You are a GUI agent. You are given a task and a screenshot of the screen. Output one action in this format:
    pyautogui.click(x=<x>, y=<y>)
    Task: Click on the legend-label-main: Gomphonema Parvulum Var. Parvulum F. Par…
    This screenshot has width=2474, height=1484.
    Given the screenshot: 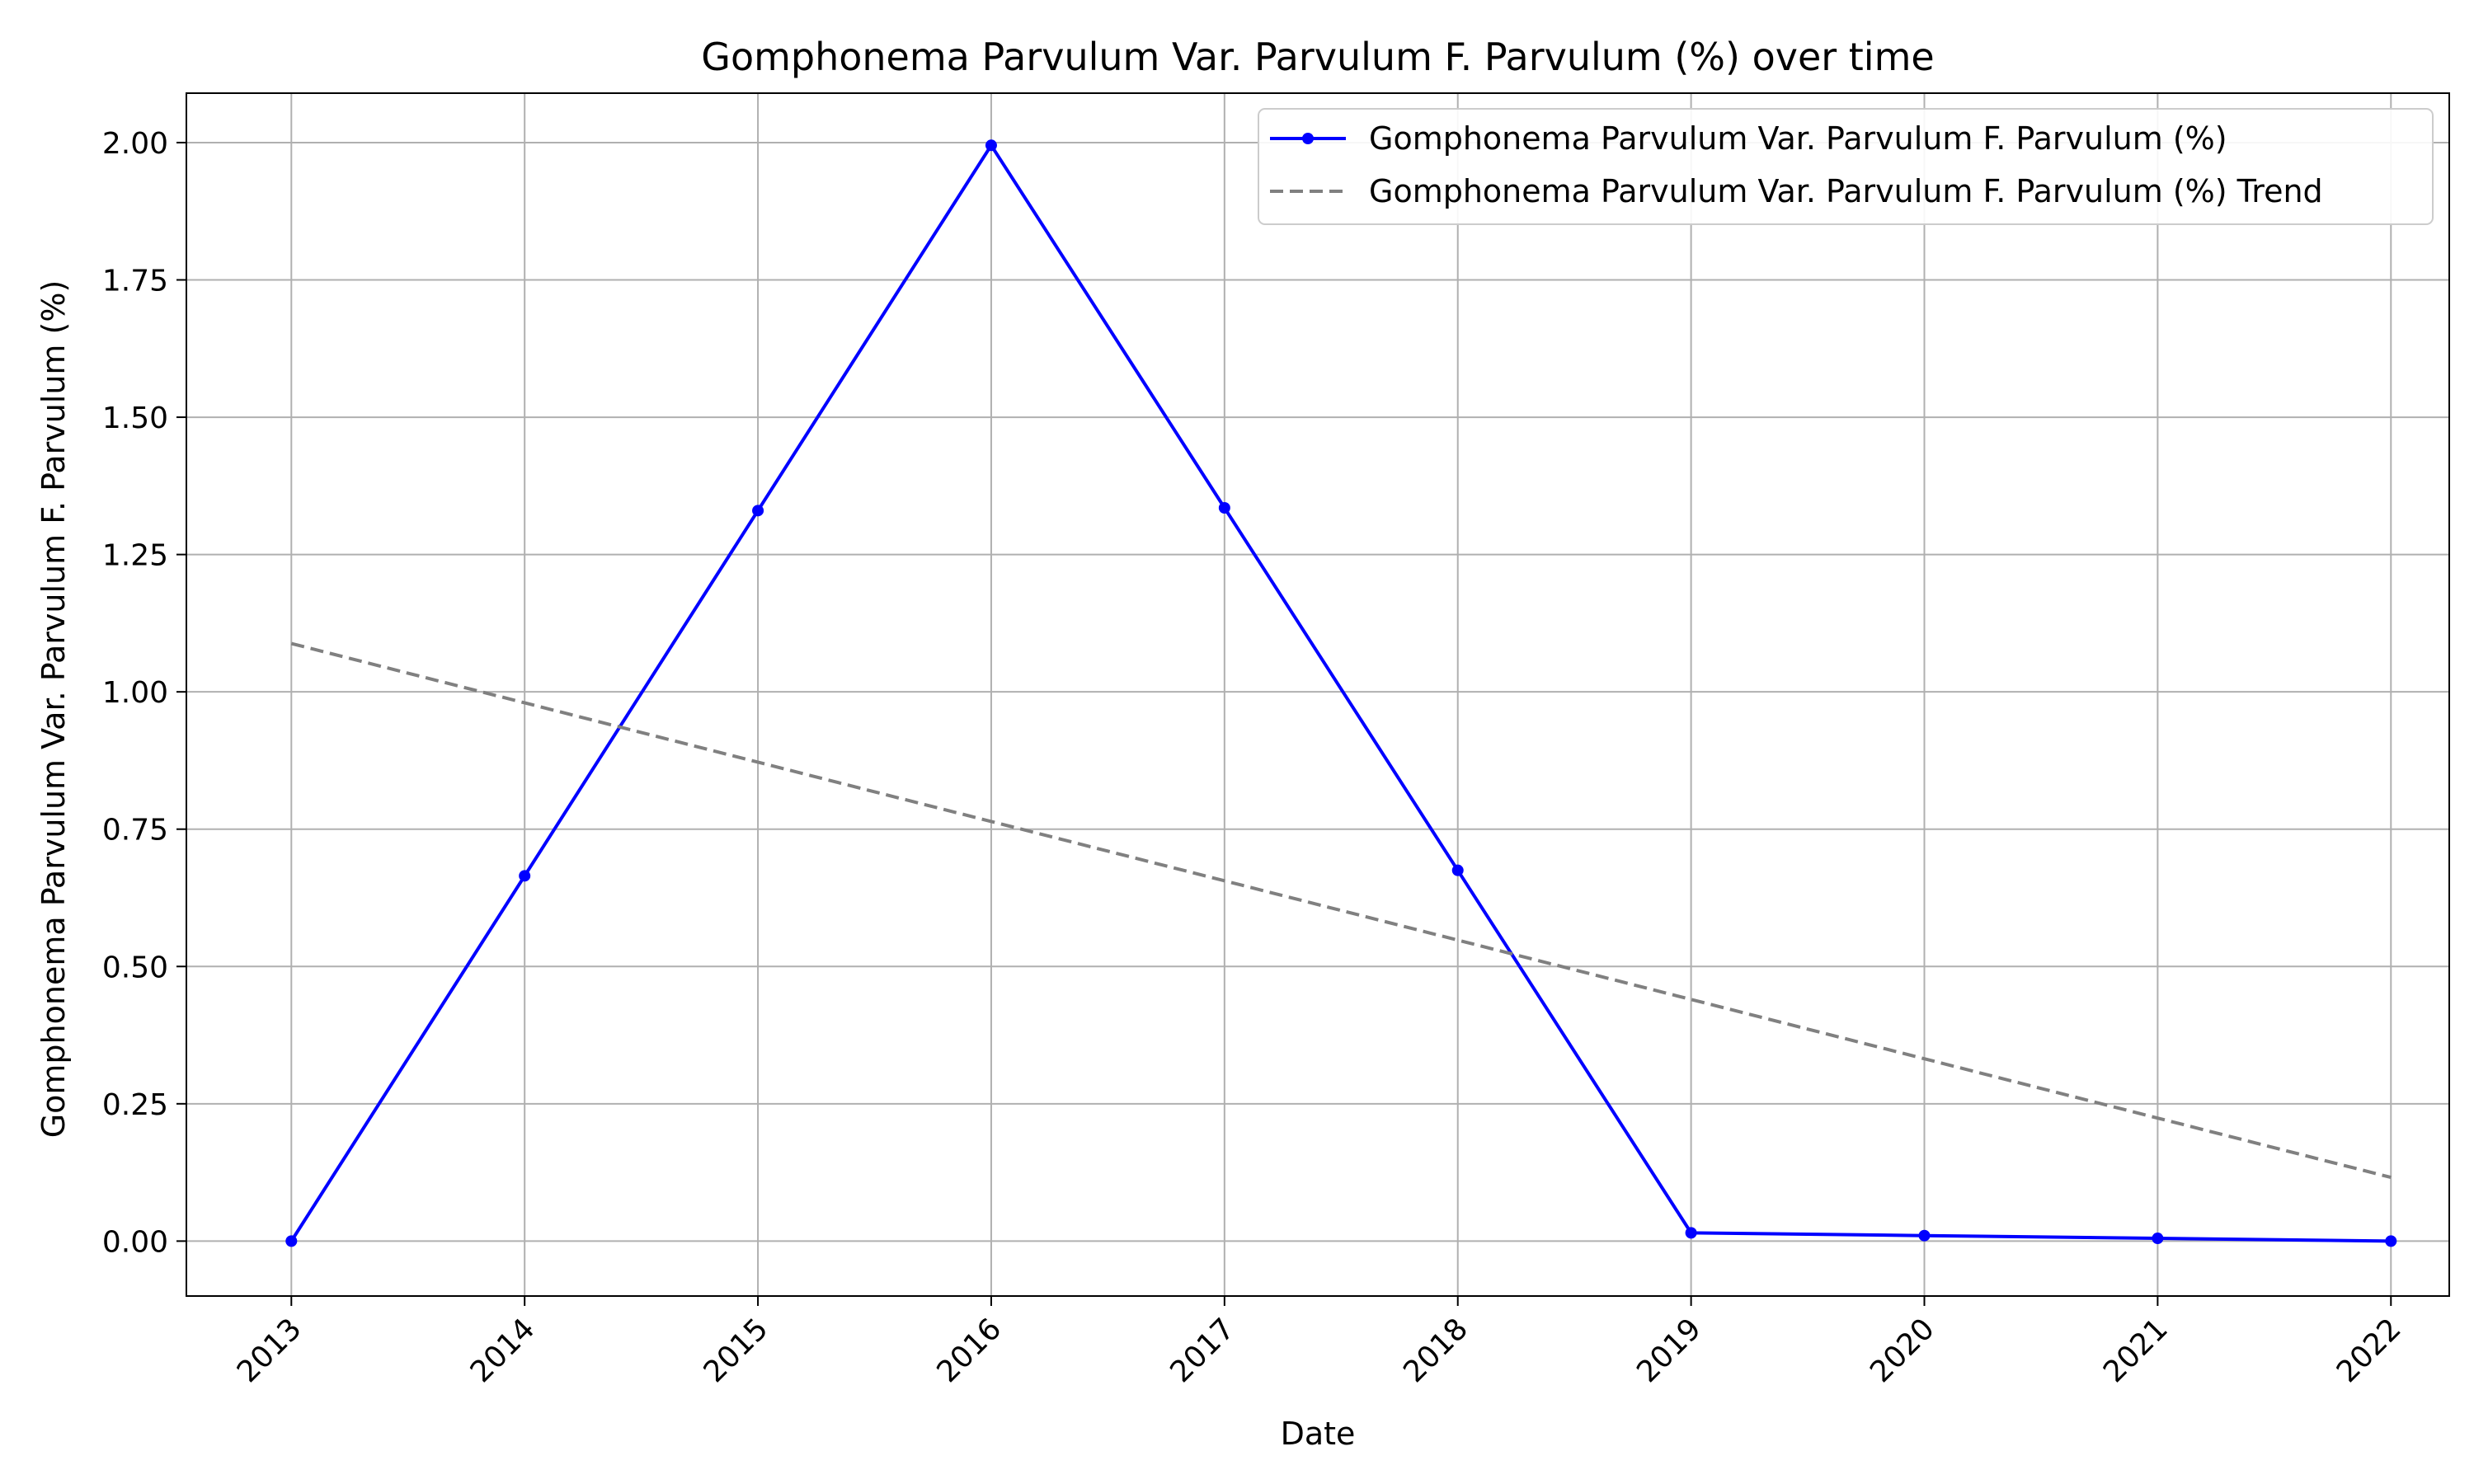 What is the action you would take?
    pyautogui.click(x=1798, y=138)
    